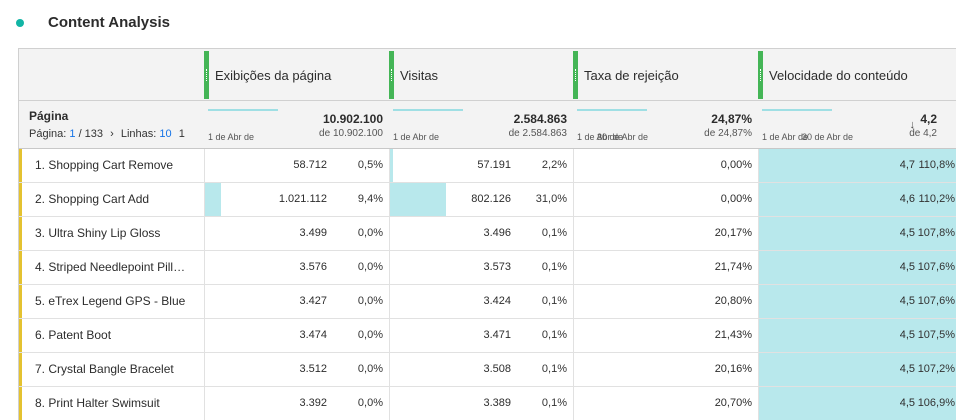 The height and width of the screenshot is (420, 956). Describe the element at coordinates (109, 22) in the screenshot. I see `panel-title: Content Analysis` at that location.